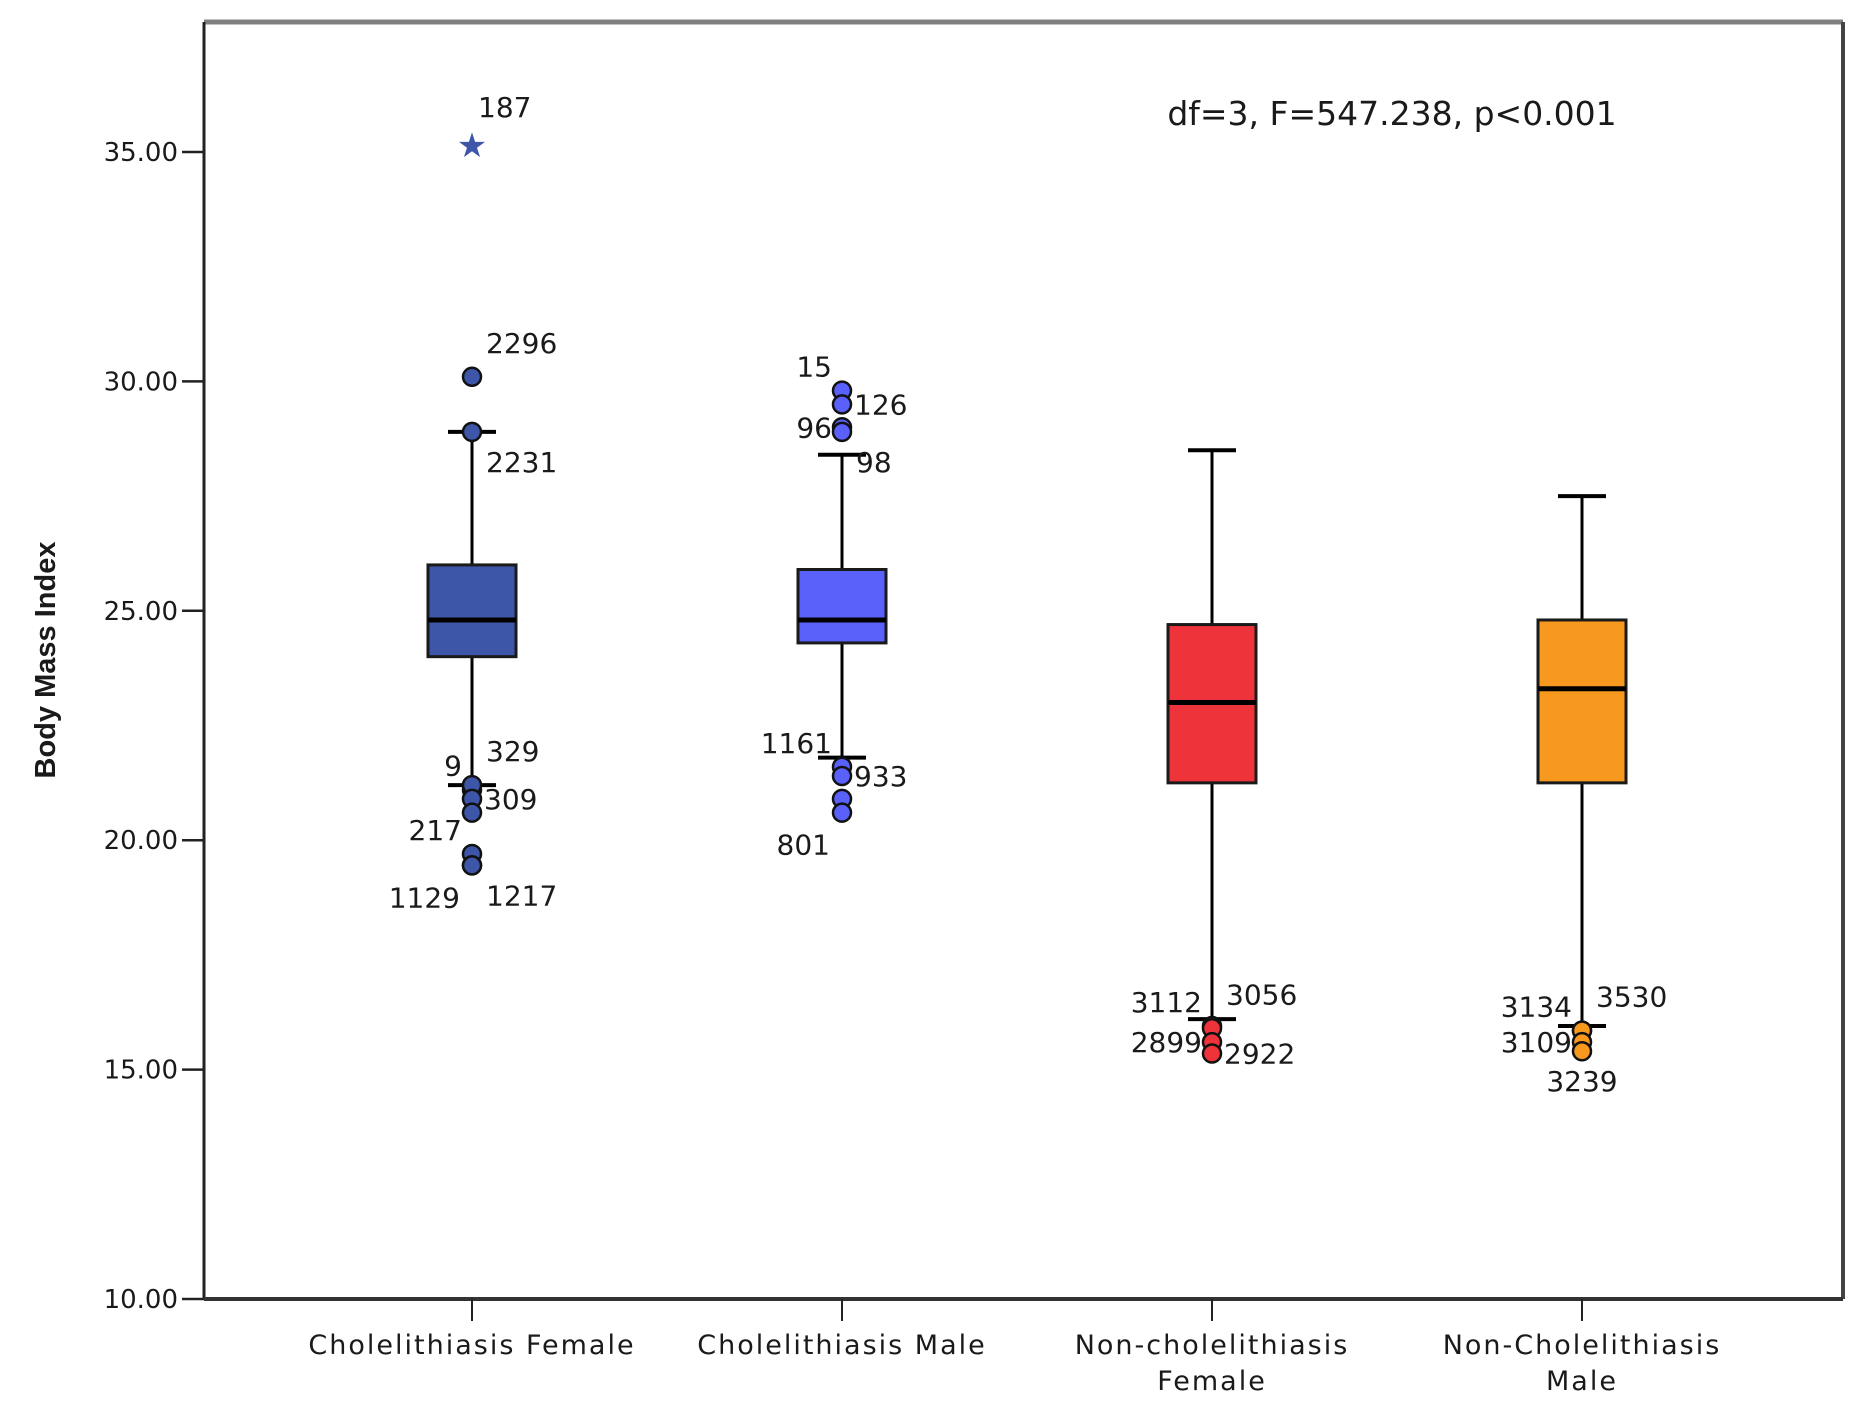  I want to click on outlier-label: 309, so click(510, 799).